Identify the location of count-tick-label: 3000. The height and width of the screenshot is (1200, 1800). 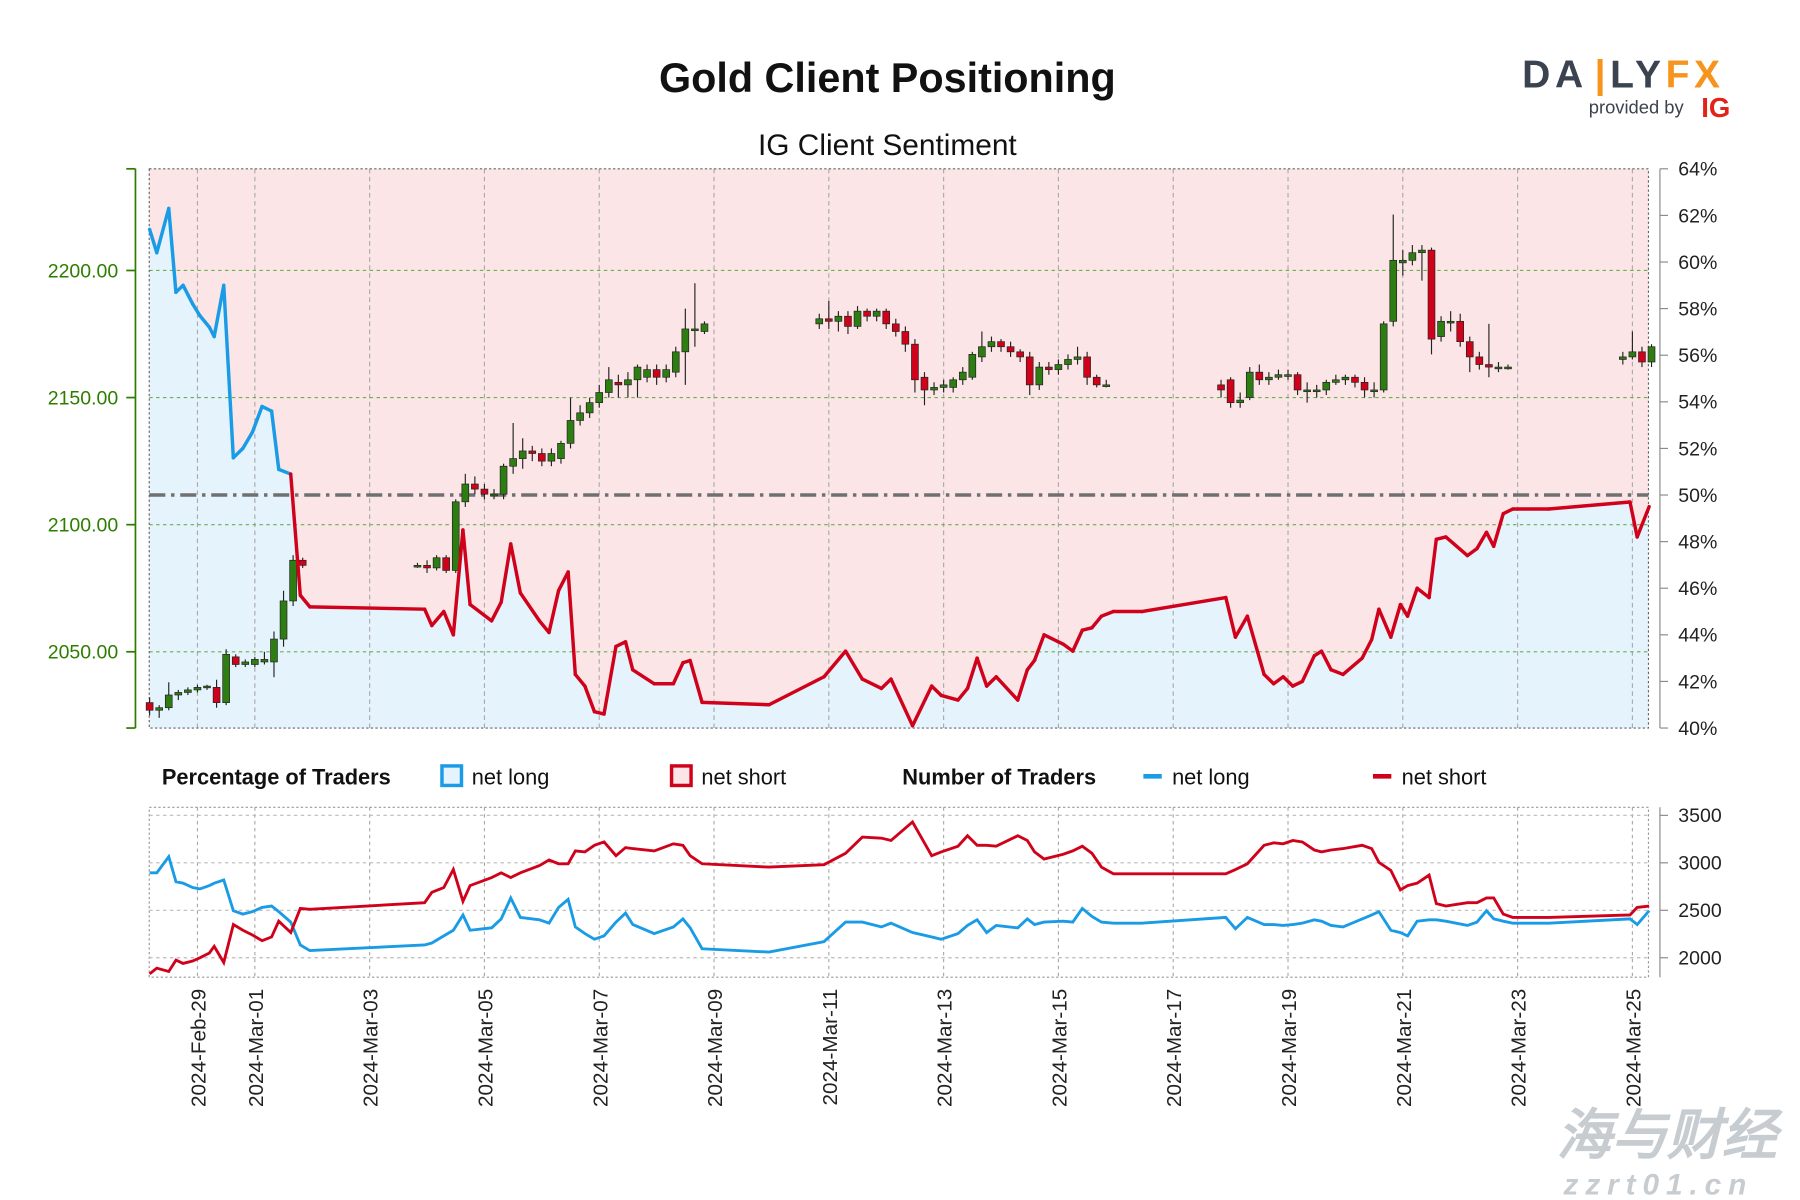
(1700, 864).